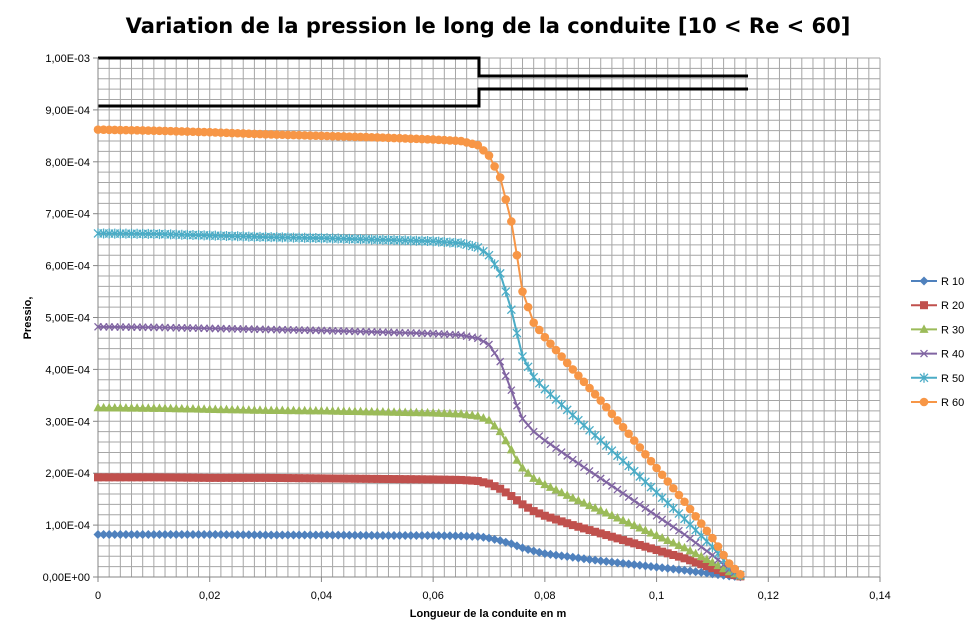 The image size is (979, 639). What do you see at coordinates (952, 306) in the screenshot?
I see `legend-label: R 20` at bounding box center [952, 306].